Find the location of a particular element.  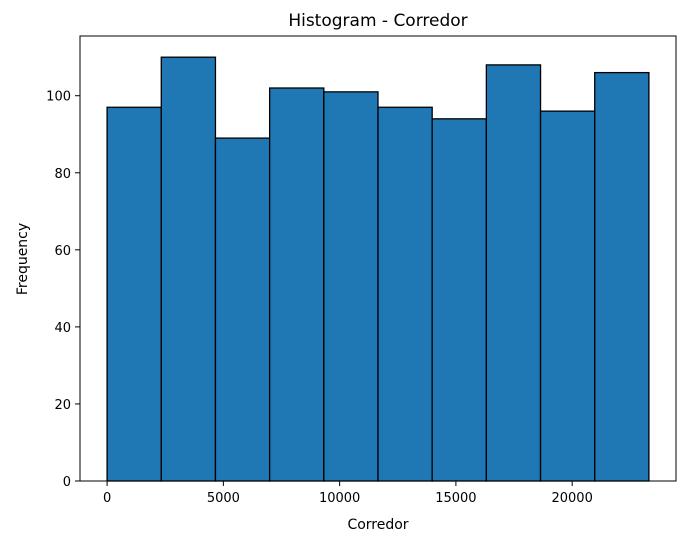

y-tick-label: 80 is located at coordinates (62, 174).